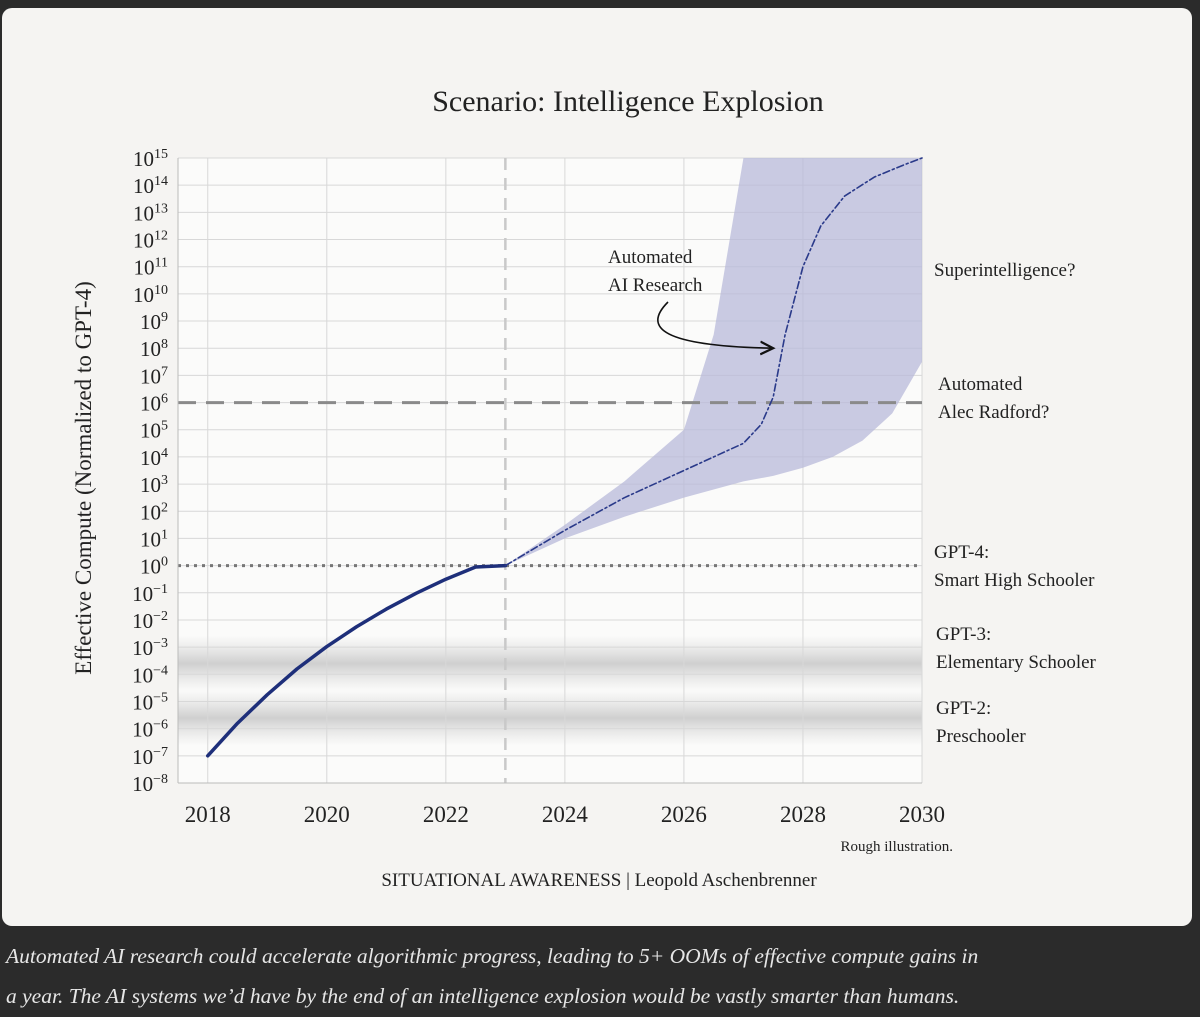  What do you see at coordinates (715, 324) in the screenshot?
I see `annotation-arrow` at bounding box center [715, 324].